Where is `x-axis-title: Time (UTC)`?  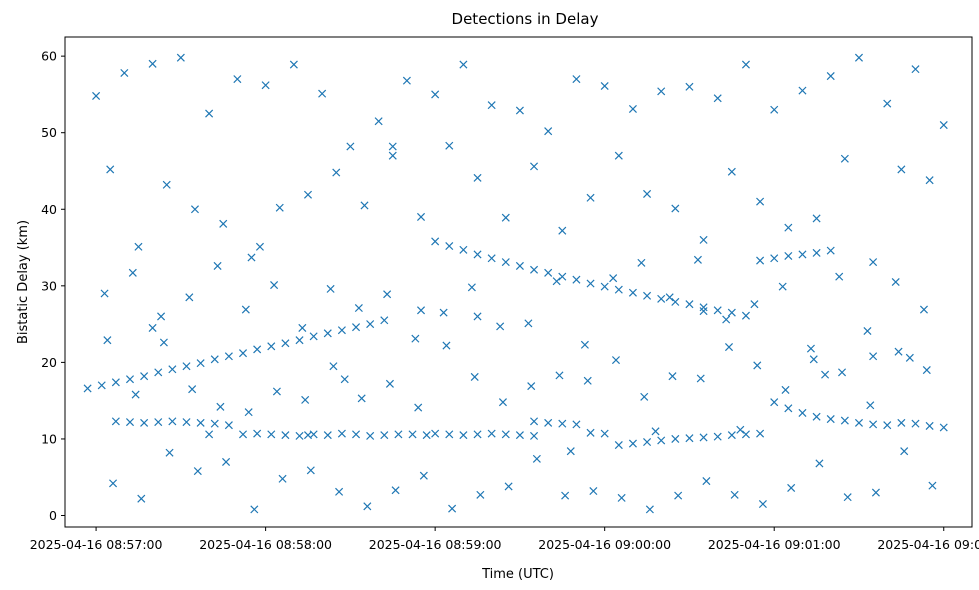 x-axis-title: Time (UTC) is located at coordinates (517, 574).